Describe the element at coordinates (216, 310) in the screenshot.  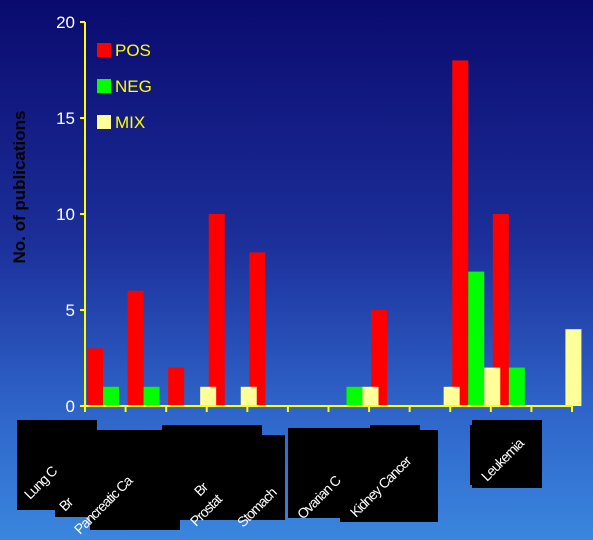
I see `bar-pos-brain-tumor` at that location.